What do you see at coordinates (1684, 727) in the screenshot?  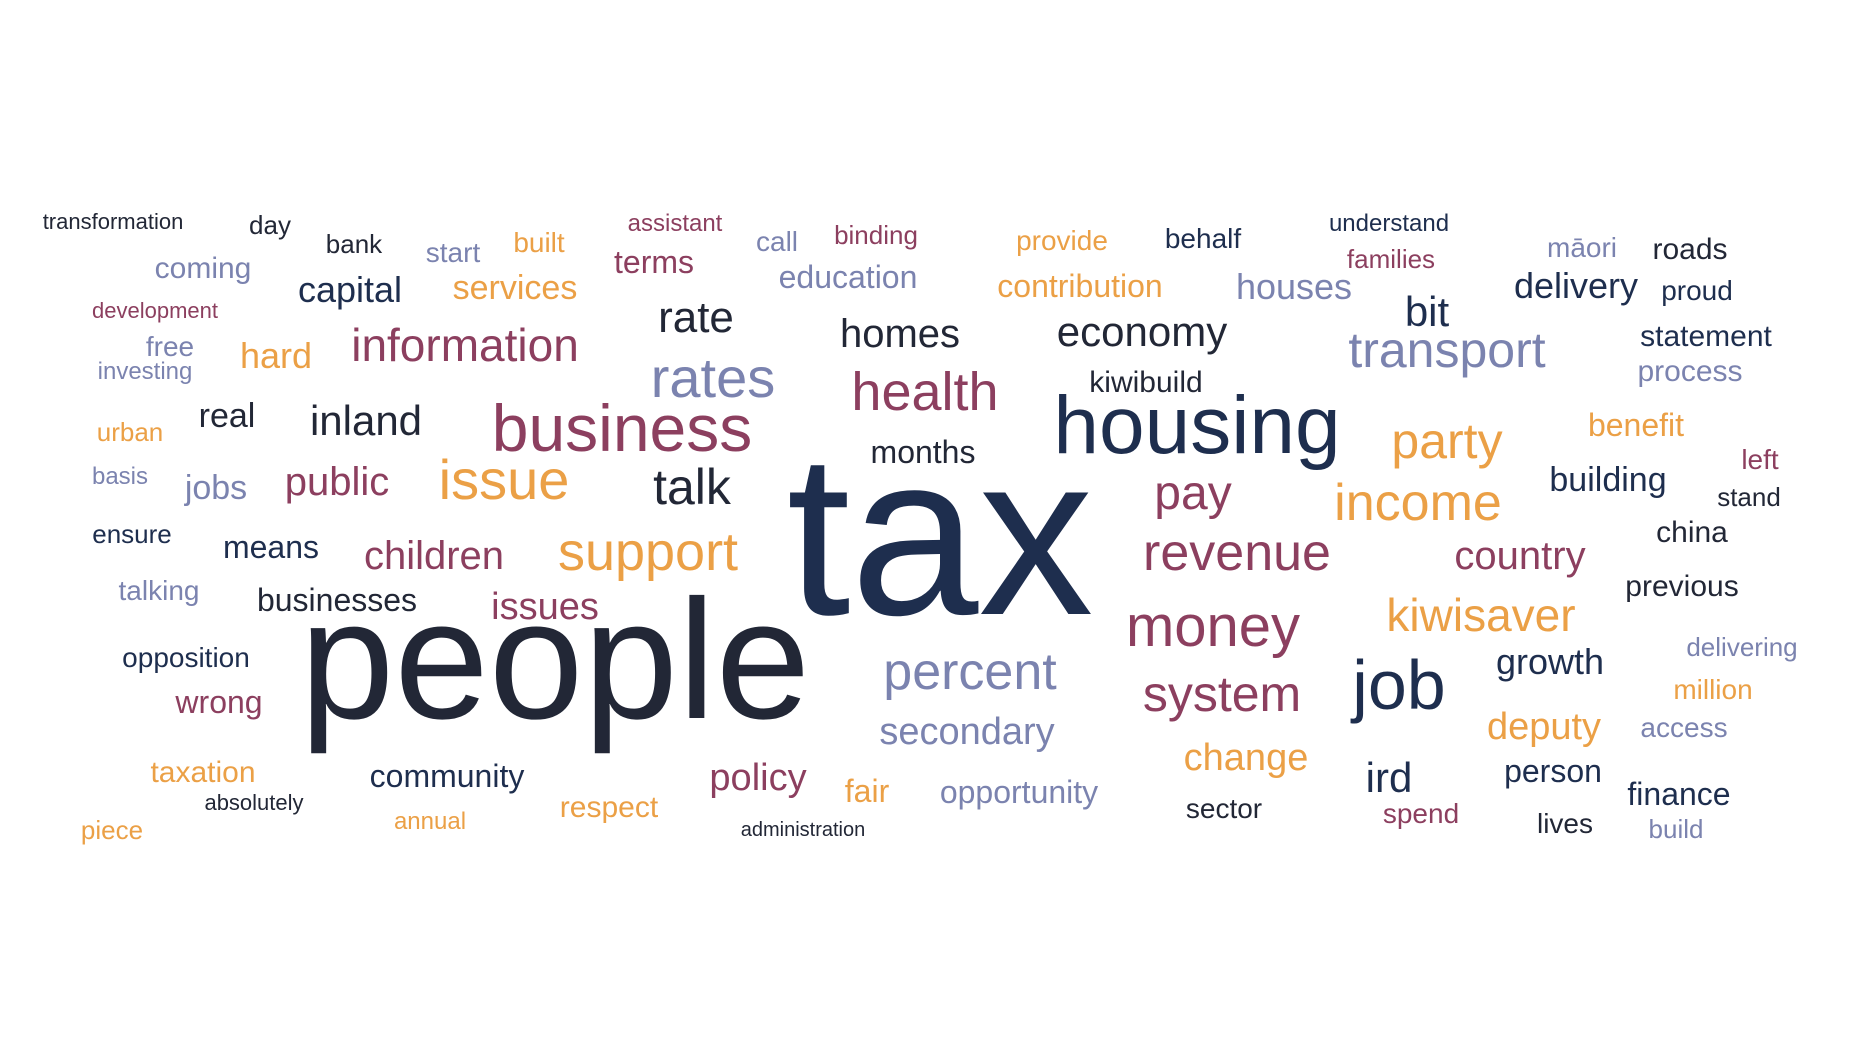 I see `word-access: access` at bounding box center [1684, 727].